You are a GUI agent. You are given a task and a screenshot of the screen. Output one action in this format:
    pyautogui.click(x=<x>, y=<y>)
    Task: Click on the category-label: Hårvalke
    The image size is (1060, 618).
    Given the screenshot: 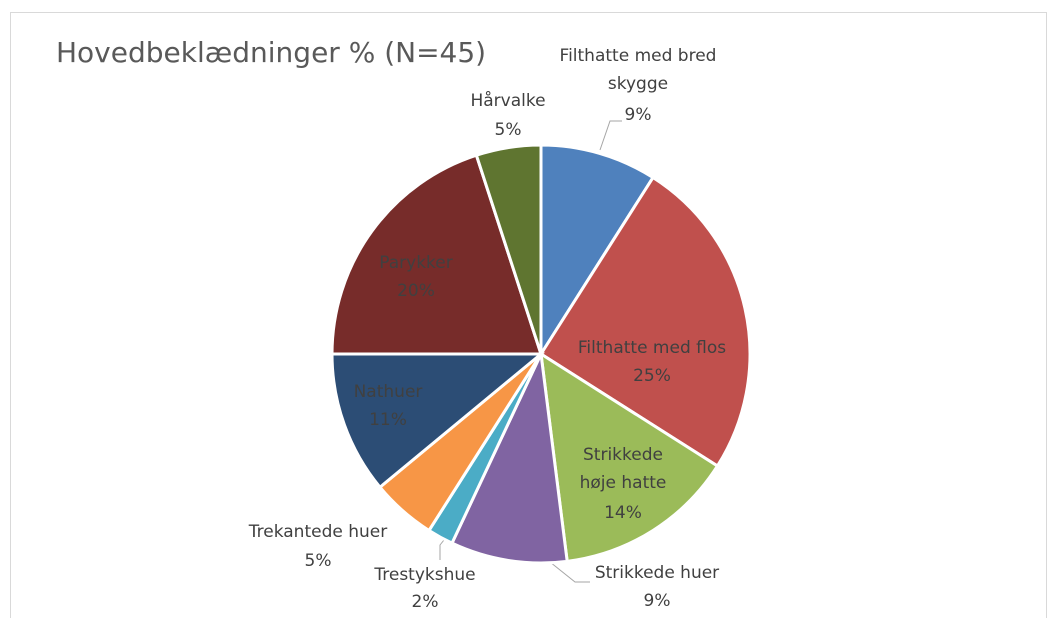 What is the action you would take?
    pyautogui.click(x=508, y=101)
    